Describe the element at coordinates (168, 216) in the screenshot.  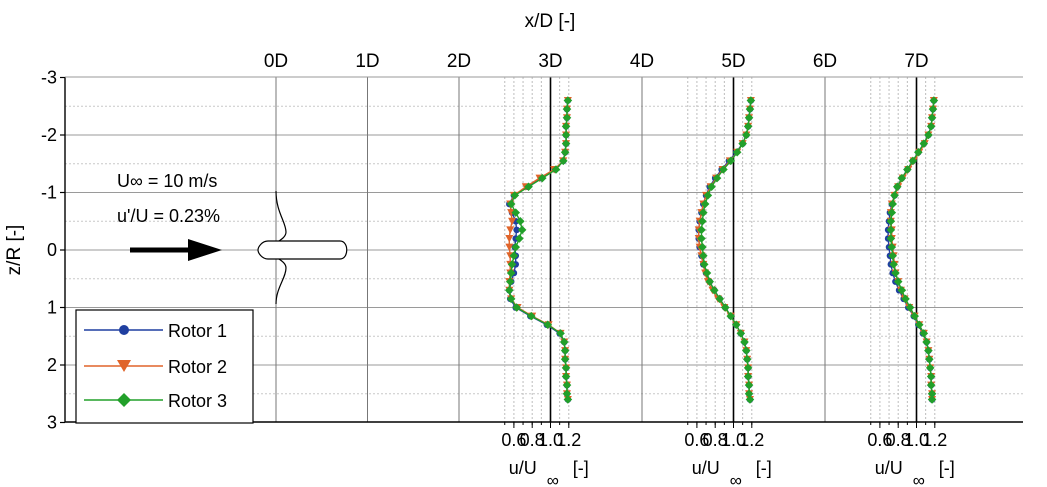
I see `inflow-turbulence-label: u'/U = 0.23%` at that location.